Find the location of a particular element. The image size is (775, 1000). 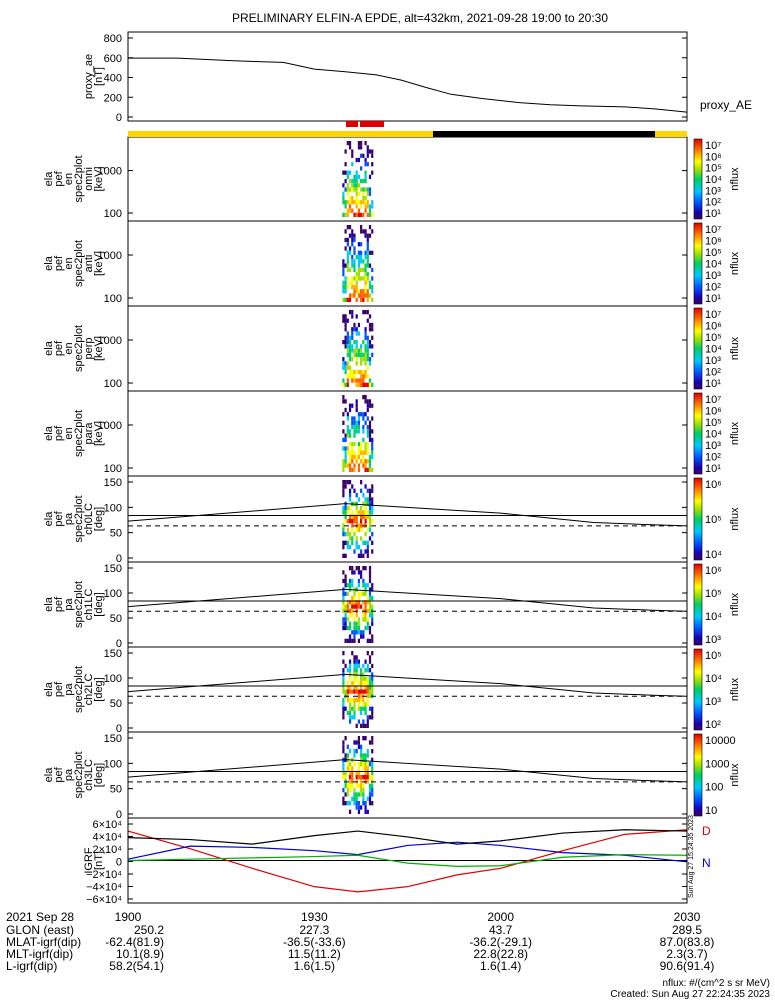

y-axis-label: spec2plot is located at coordinates (79, 518).